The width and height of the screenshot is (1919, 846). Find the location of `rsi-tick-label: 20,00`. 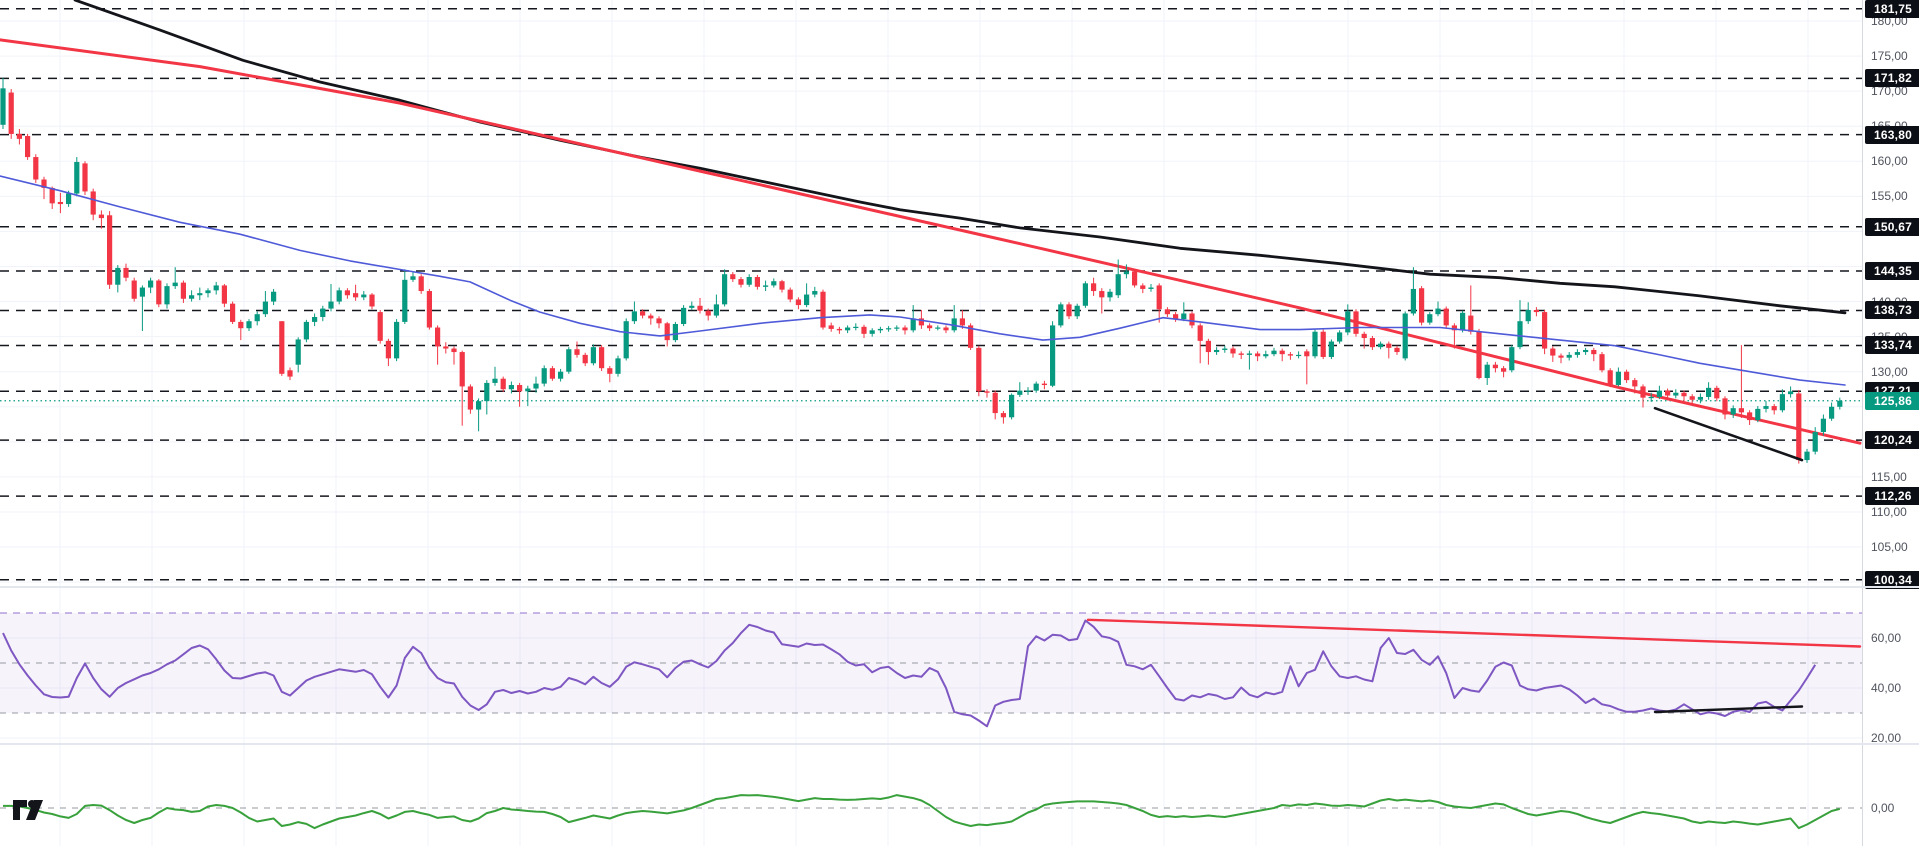

rsi-tick-label: 20,00 is located at coordinates (1886, 738).